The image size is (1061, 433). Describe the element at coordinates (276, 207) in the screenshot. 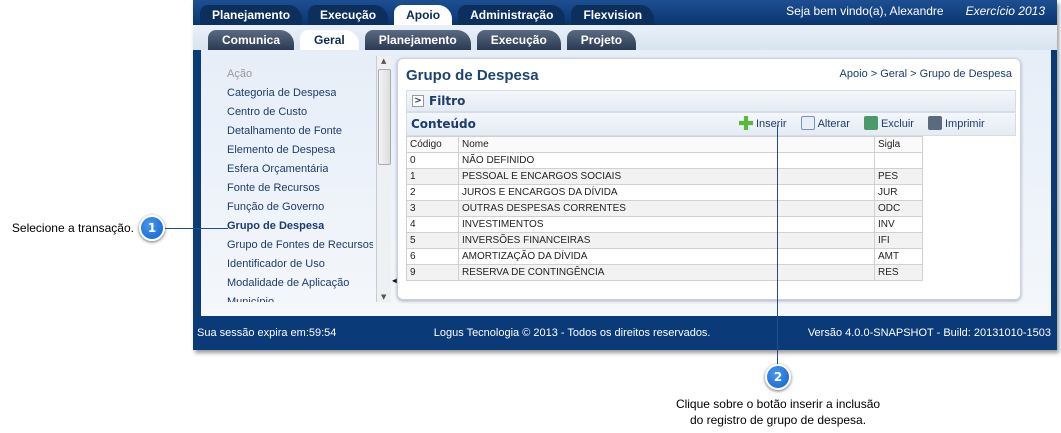

I see `sidebar-item: Função de Governo` at that location.